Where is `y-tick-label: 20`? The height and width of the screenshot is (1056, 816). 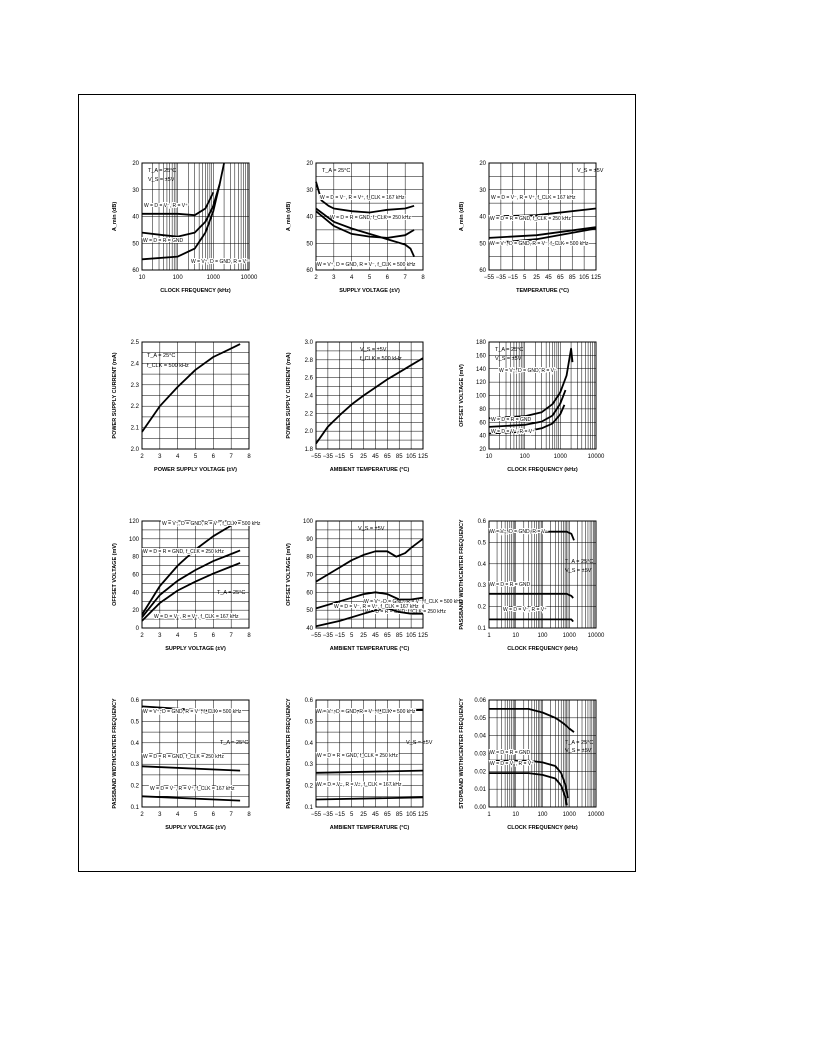
y-tick-label: 20 is located at coordinates (309, 164).